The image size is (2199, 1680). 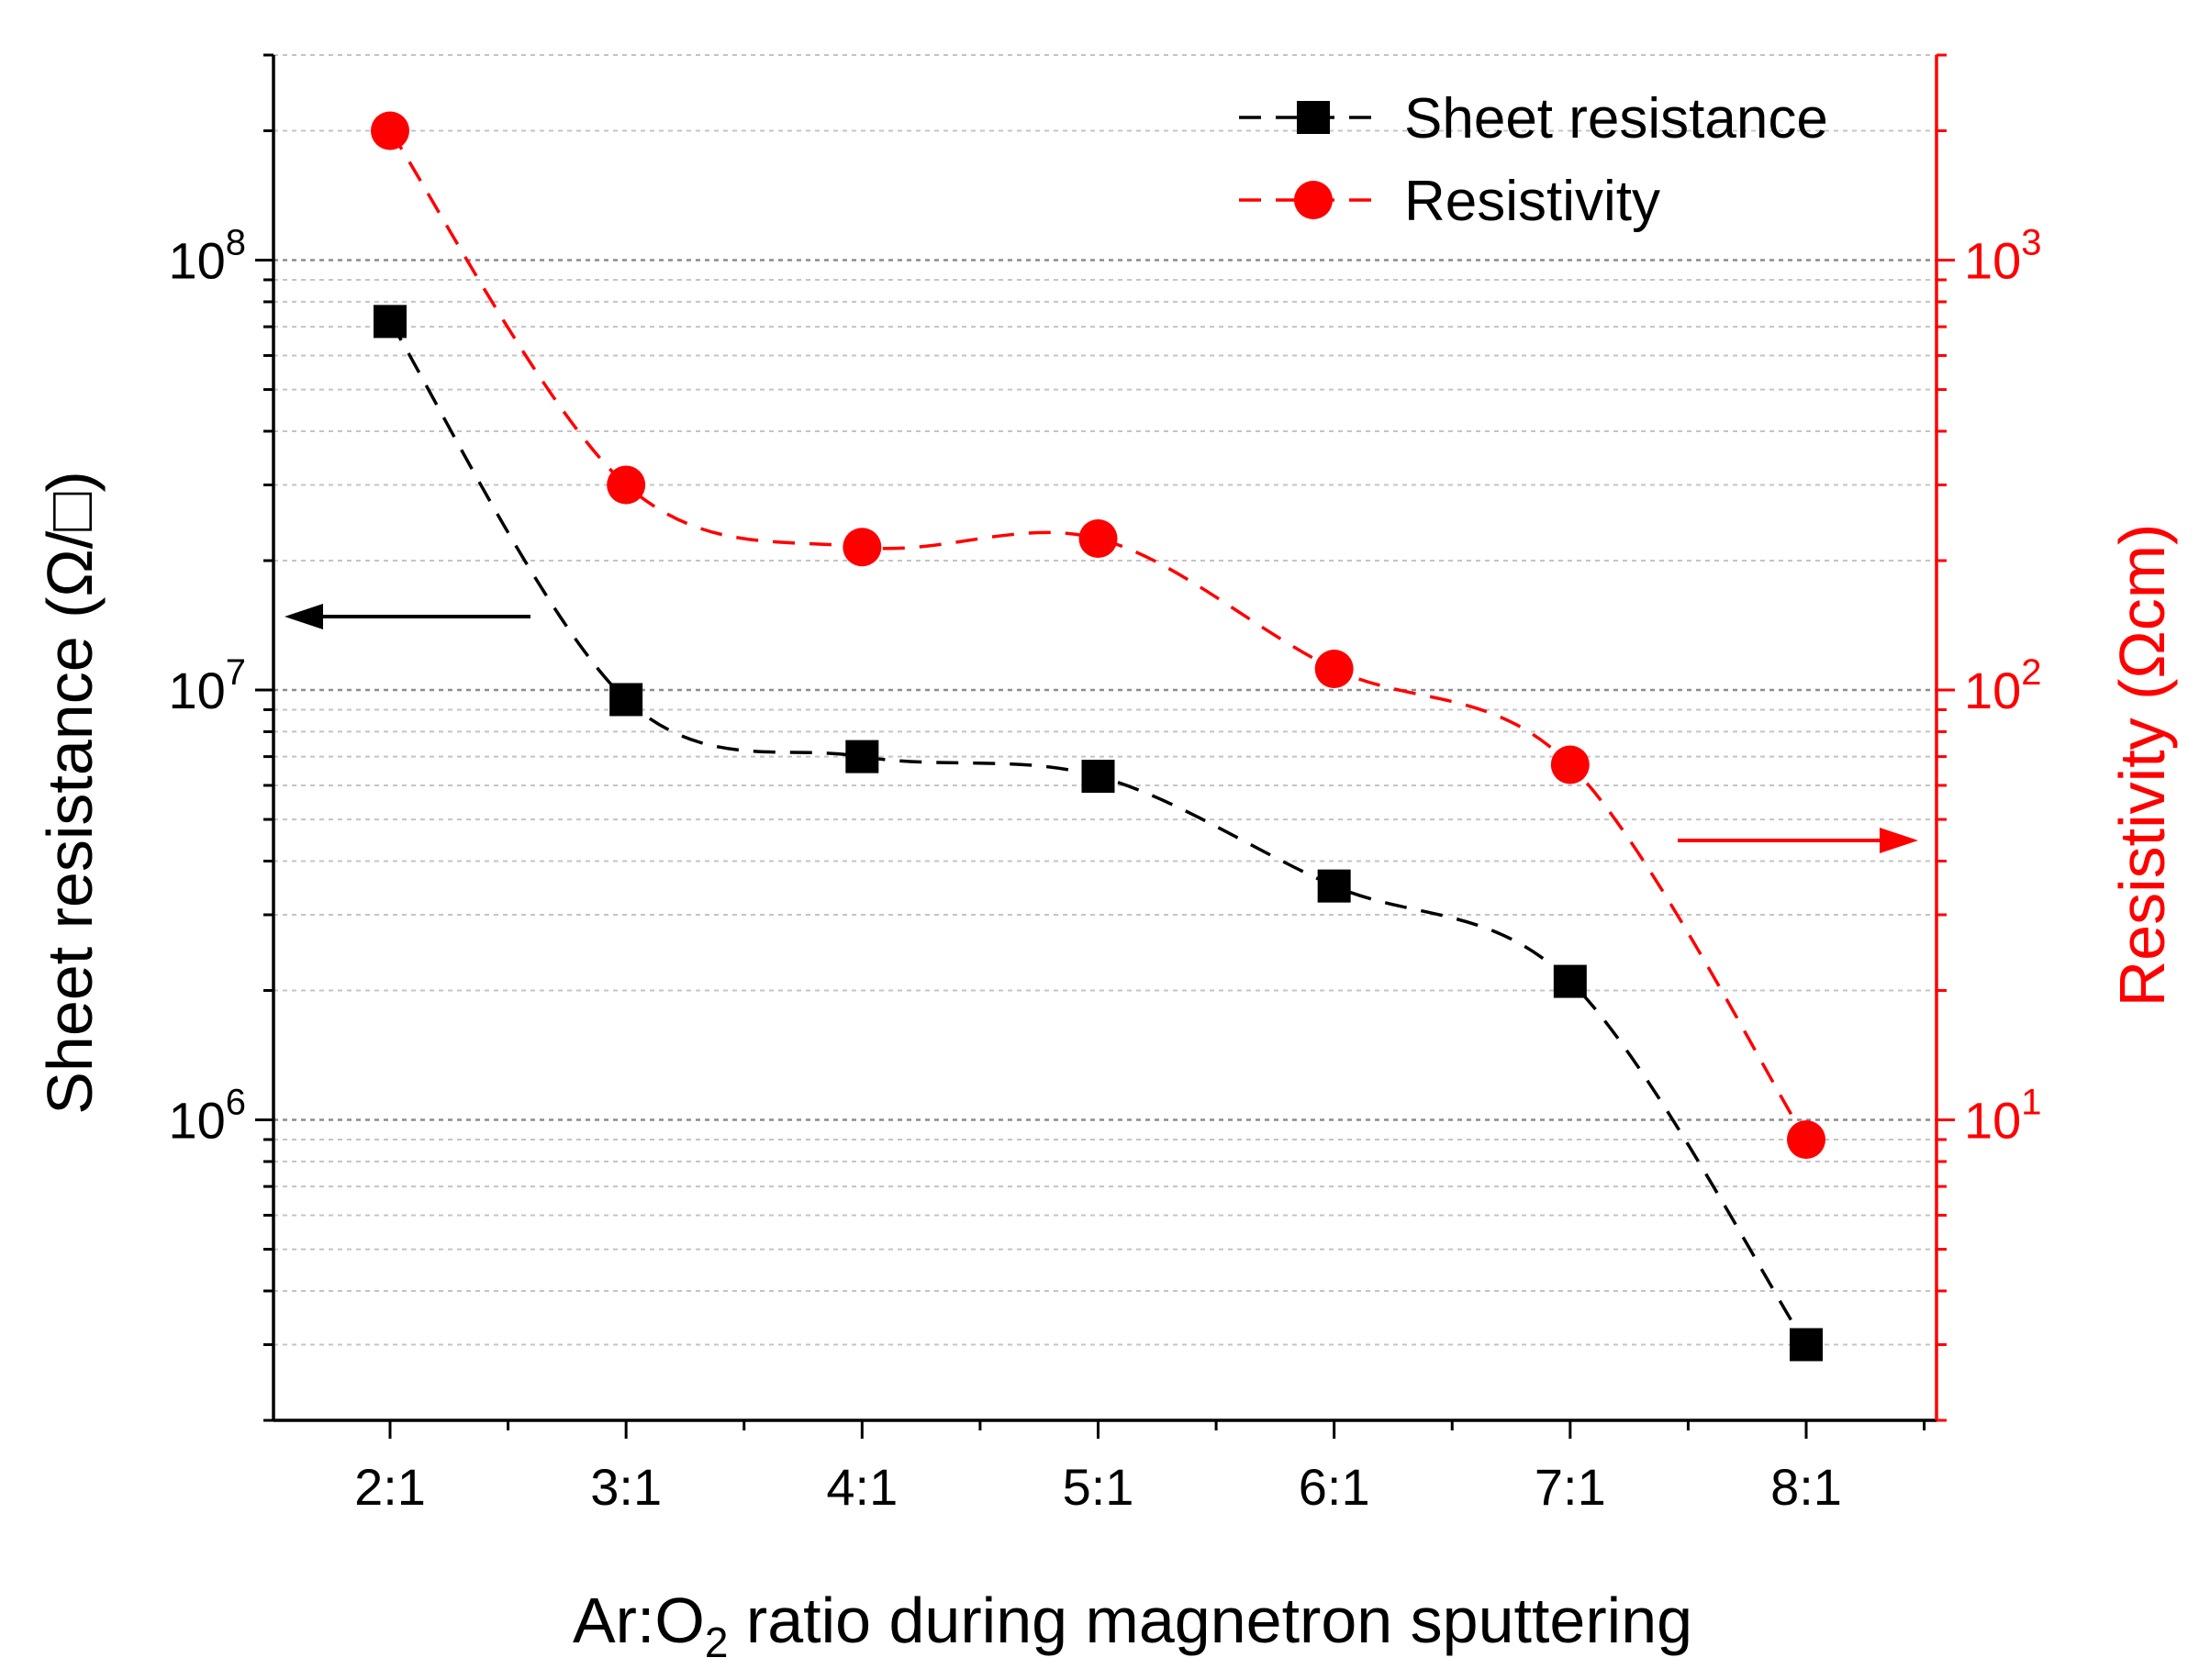 What do you see at coordinates (1806, 1487) in the screenshot?
I see `x-tick-label: 8:1` at bounding box center [1806, 1487].